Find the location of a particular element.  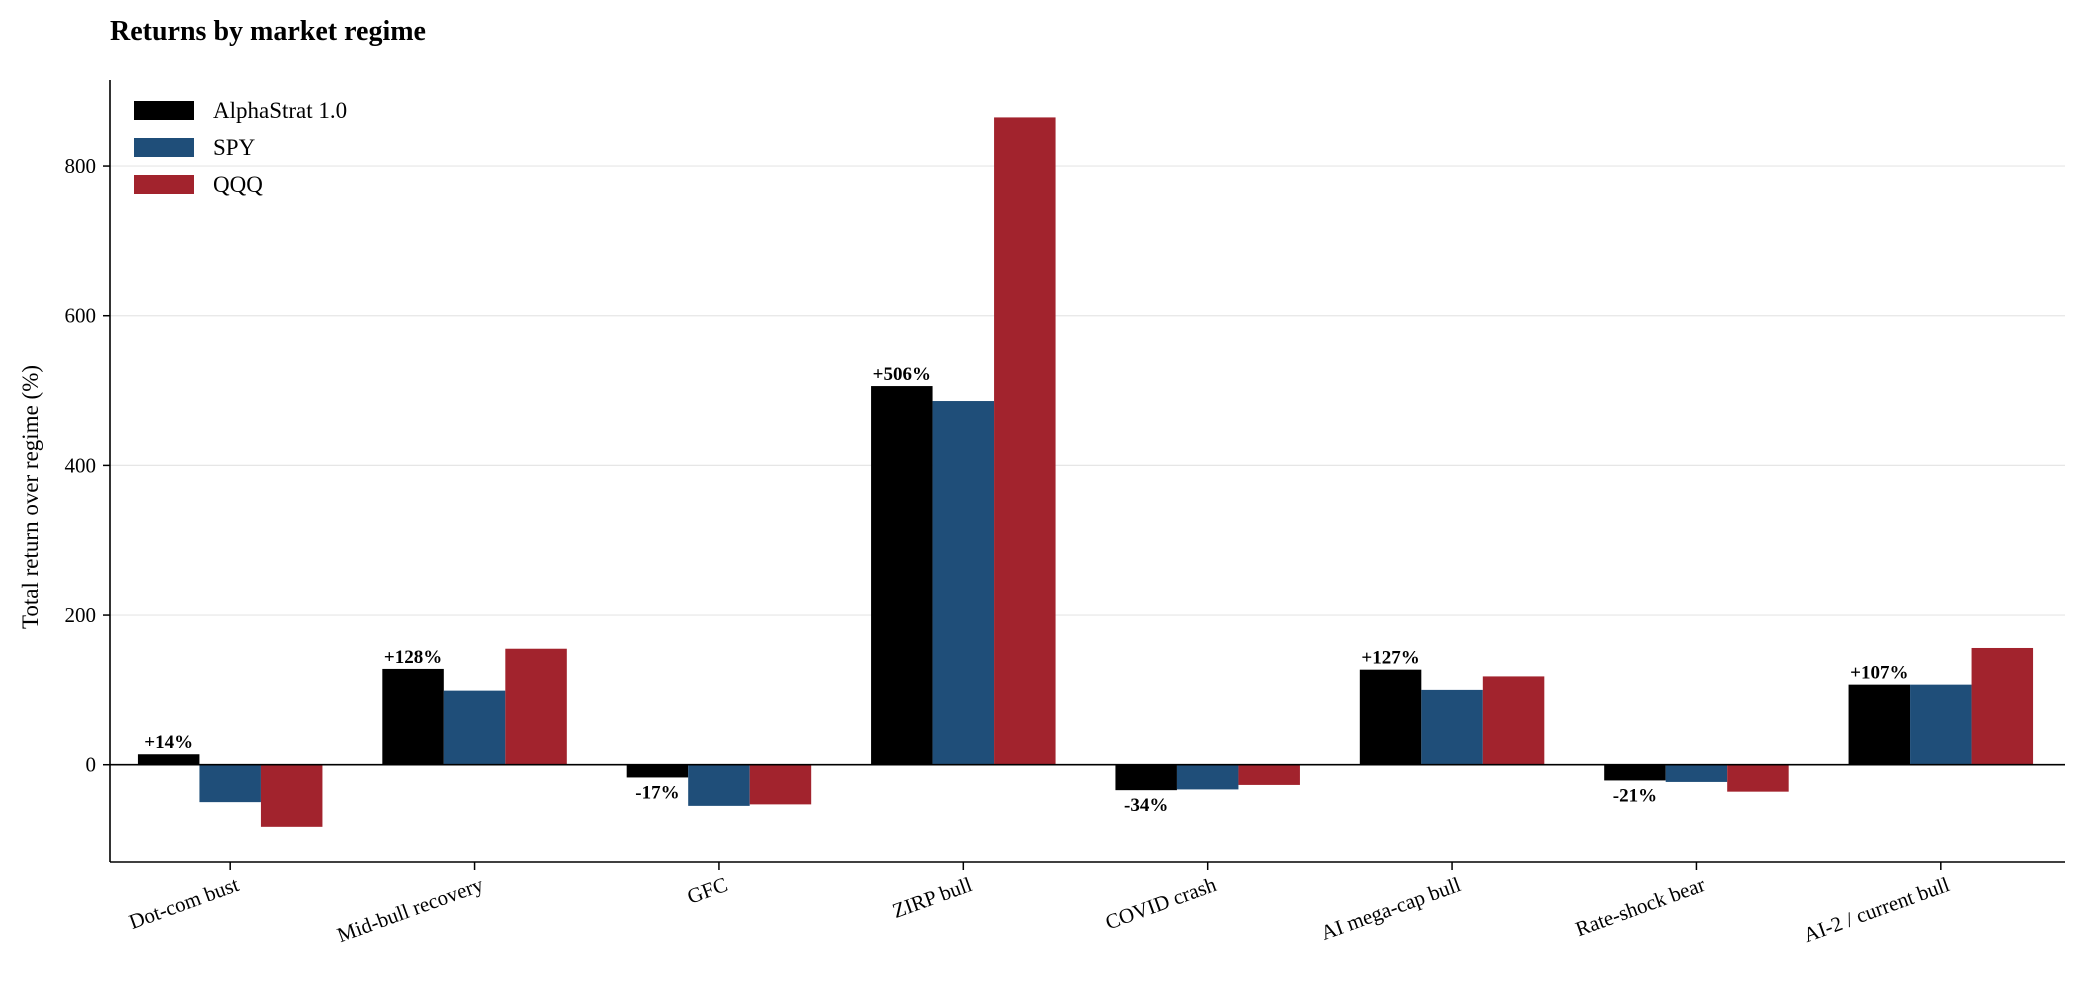

data-label: +127% is located at coordinates (1390, 658).